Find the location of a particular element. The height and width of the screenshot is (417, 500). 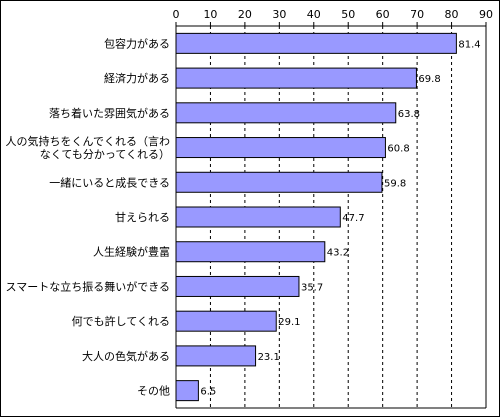

category-label: なくても分かってくれる） is located at coordinates (105, 154).